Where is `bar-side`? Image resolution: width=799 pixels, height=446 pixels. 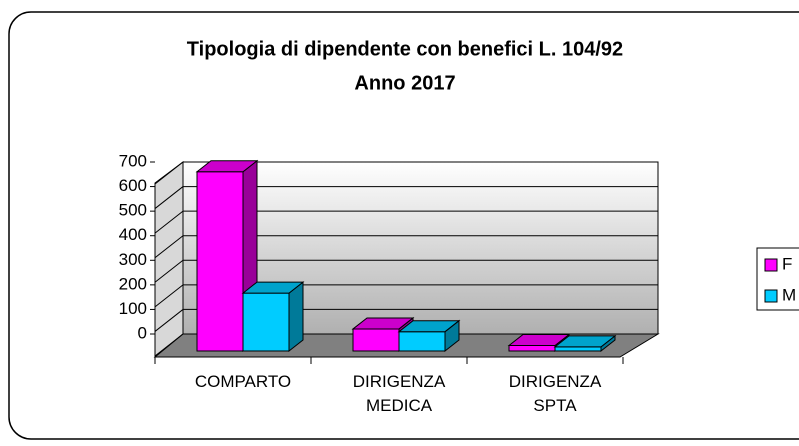
bar-side is located at coordinates (296, 317).